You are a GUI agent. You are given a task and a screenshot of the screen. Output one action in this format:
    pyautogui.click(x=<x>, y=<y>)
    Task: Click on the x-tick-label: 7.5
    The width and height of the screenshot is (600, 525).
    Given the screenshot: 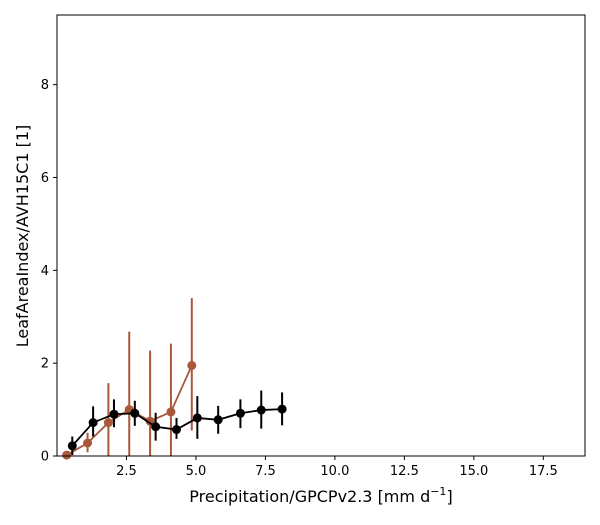 What is the action you would take?
    pyautogui.click(x=265, y=471)
    